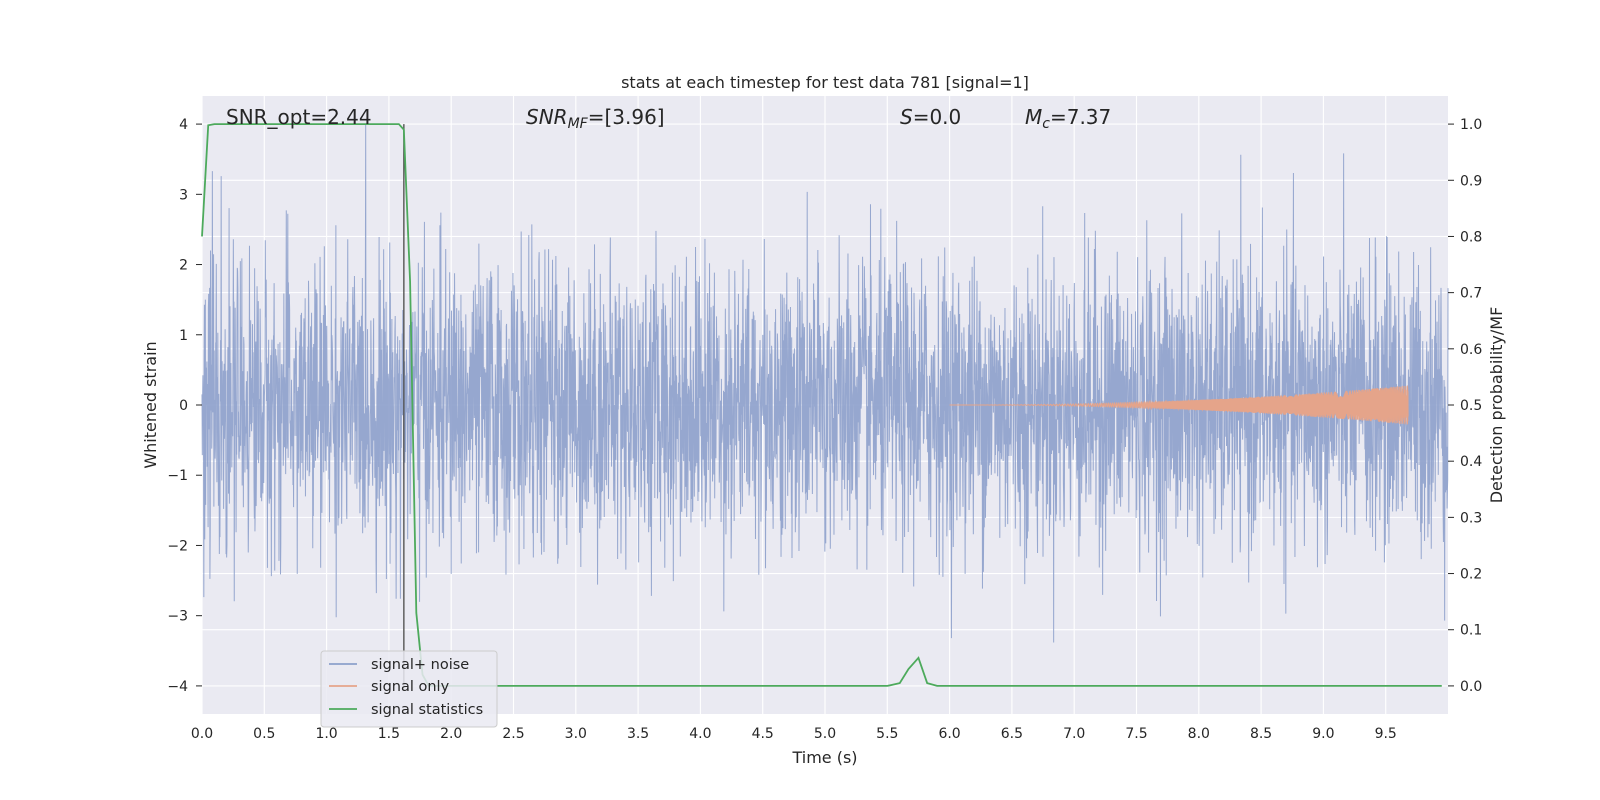 The height and width of the screenshot is (800, 1600). Describe the element at coordinates (1496, 405) in the screenshot. I see `right-y-axis-label: Detection probability/MF` at that location.